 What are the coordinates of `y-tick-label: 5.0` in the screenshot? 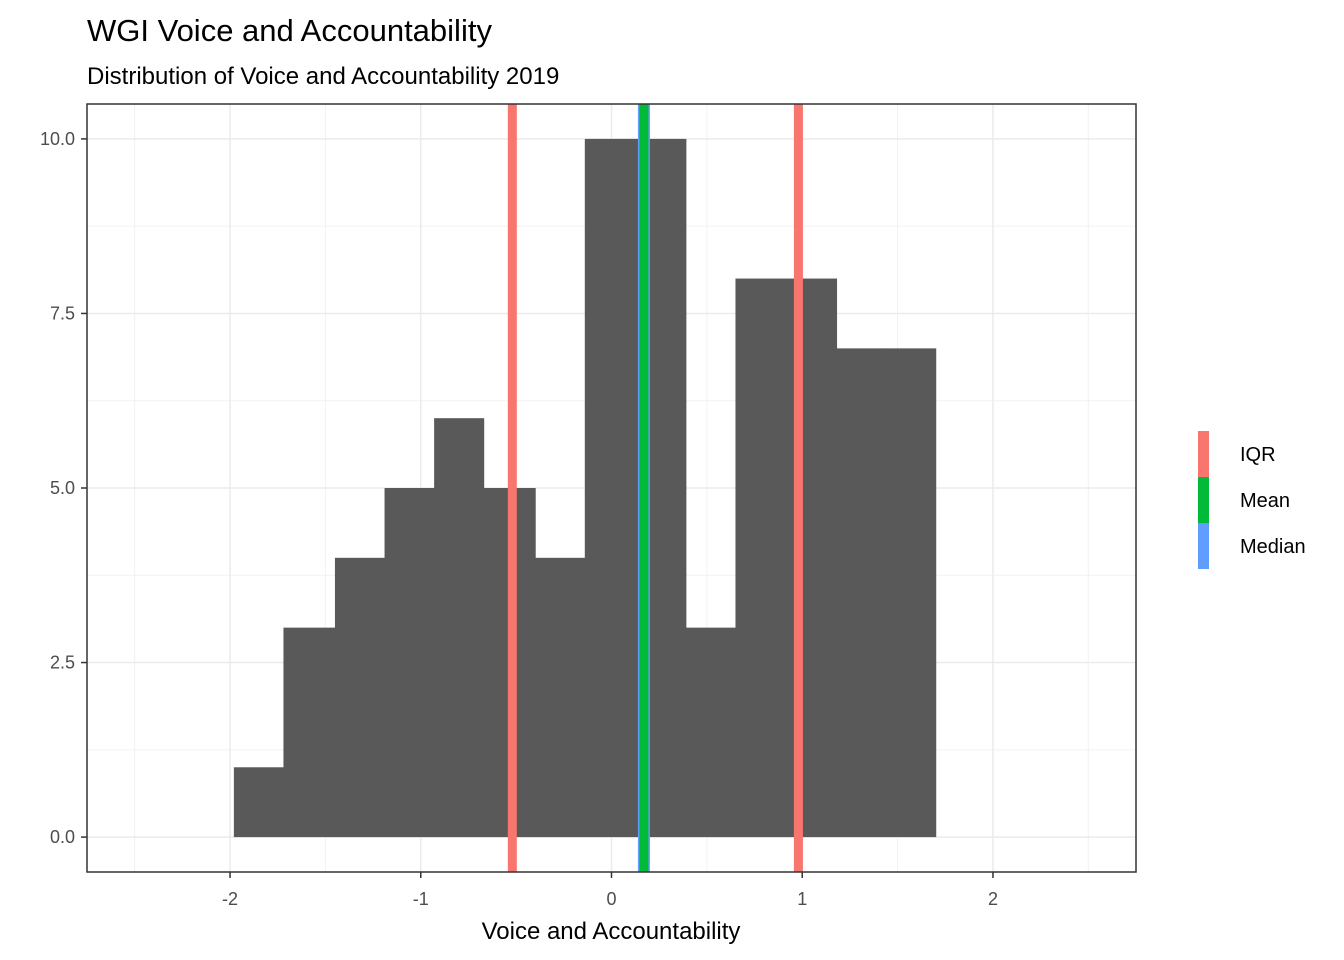 It's located at (62, 488).